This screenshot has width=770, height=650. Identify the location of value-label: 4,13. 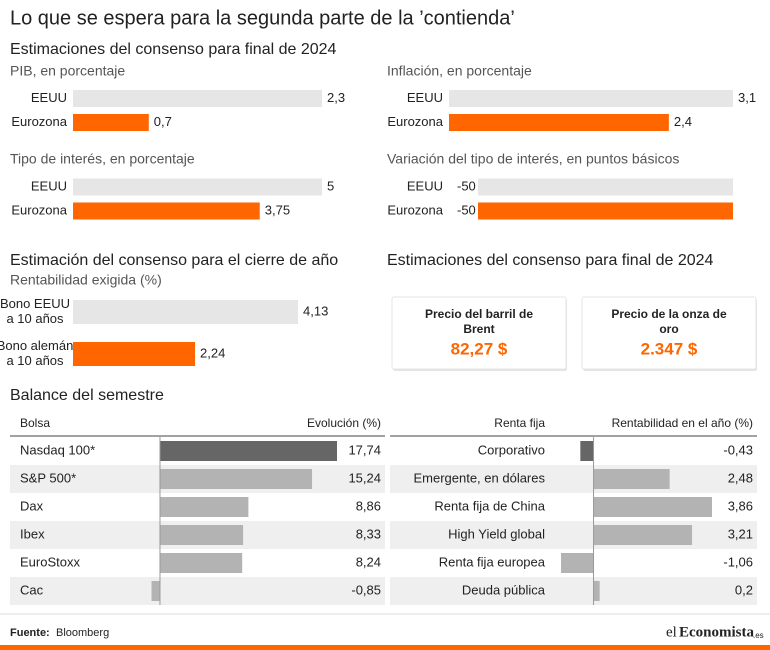
(315, 310).